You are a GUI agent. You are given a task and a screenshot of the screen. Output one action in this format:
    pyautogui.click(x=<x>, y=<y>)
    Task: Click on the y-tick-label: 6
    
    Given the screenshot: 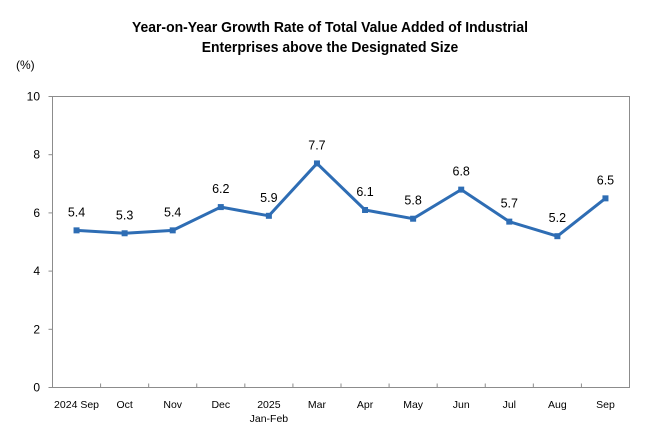 What is the action you would take?
    pyautogui.click(x=36, y=213)
    